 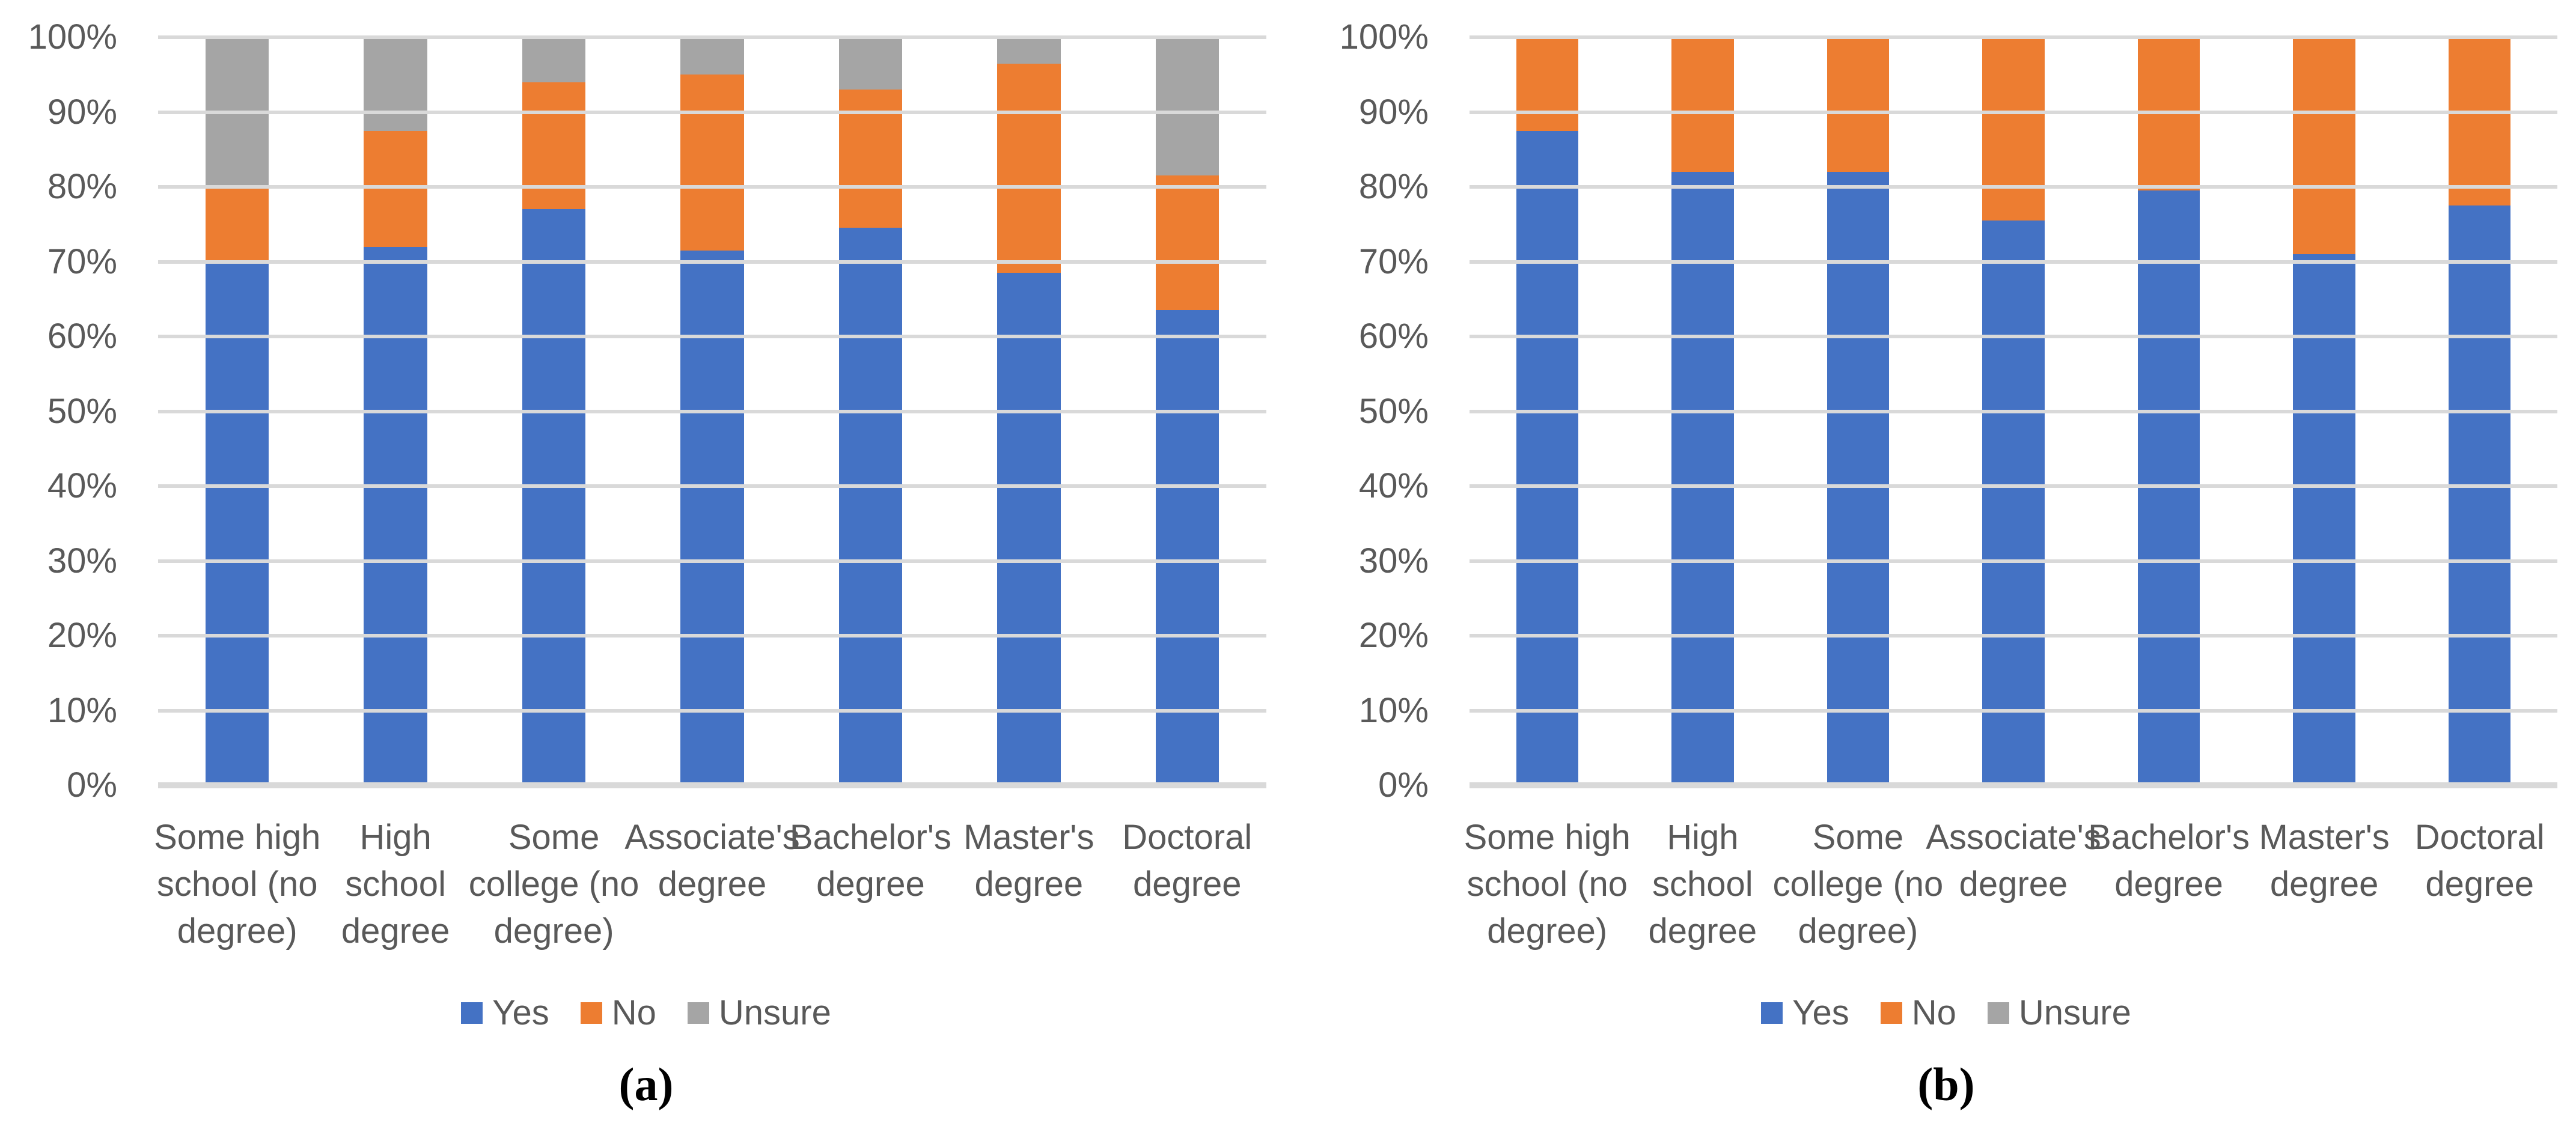 I want to click on x-axis-line, so click(x=712, y=785).